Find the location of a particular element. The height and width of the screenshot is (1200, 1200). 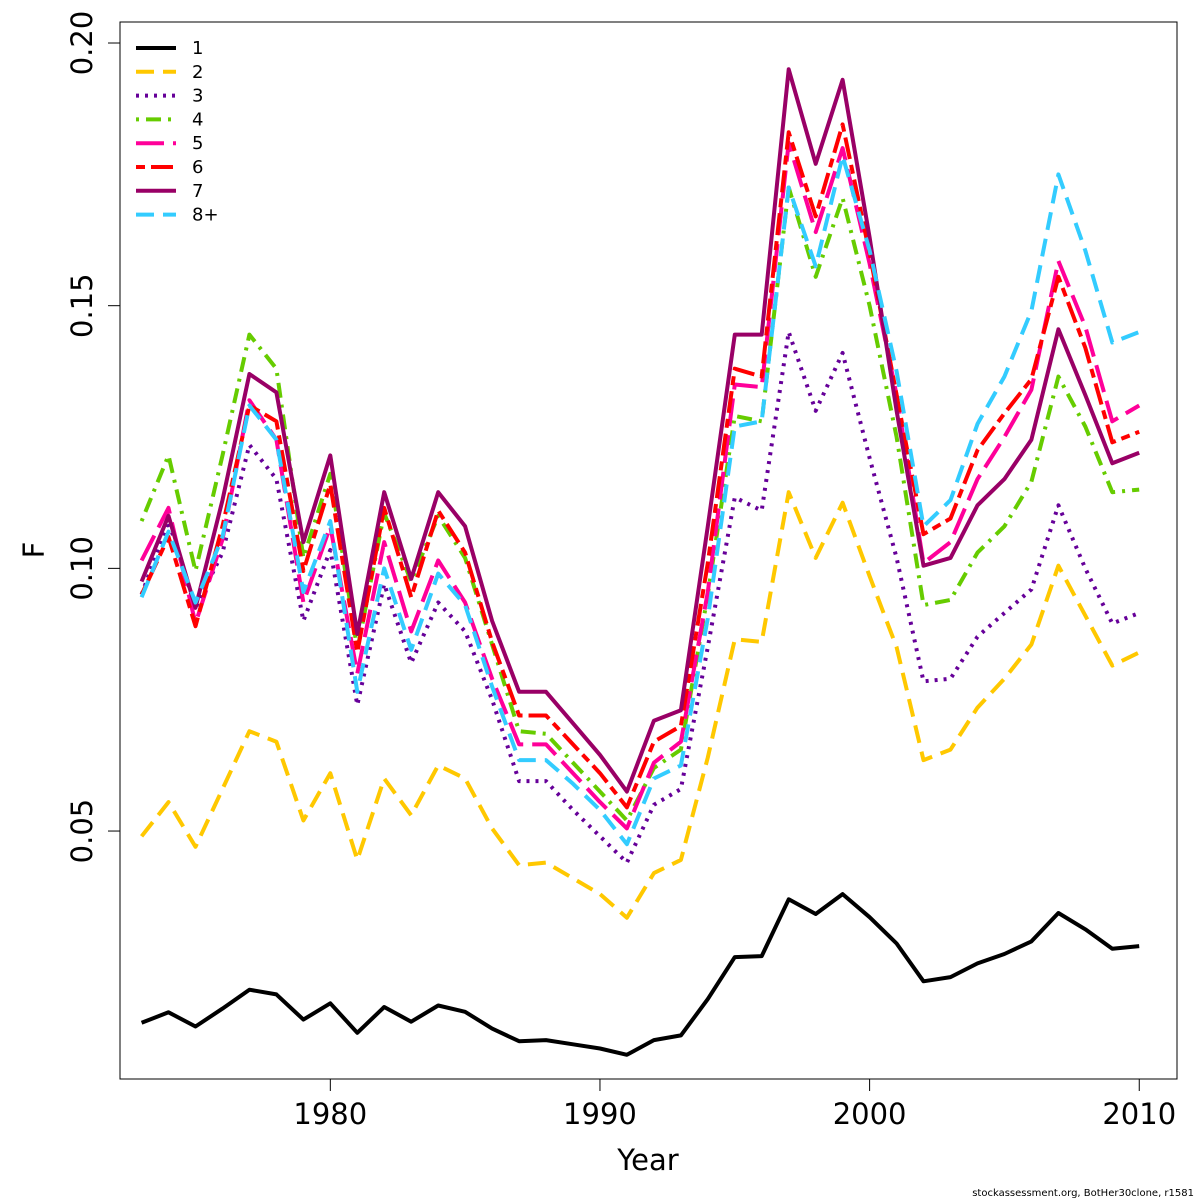

y-tick-label-0.20: 0.20 is located at coordinates (82, 43).